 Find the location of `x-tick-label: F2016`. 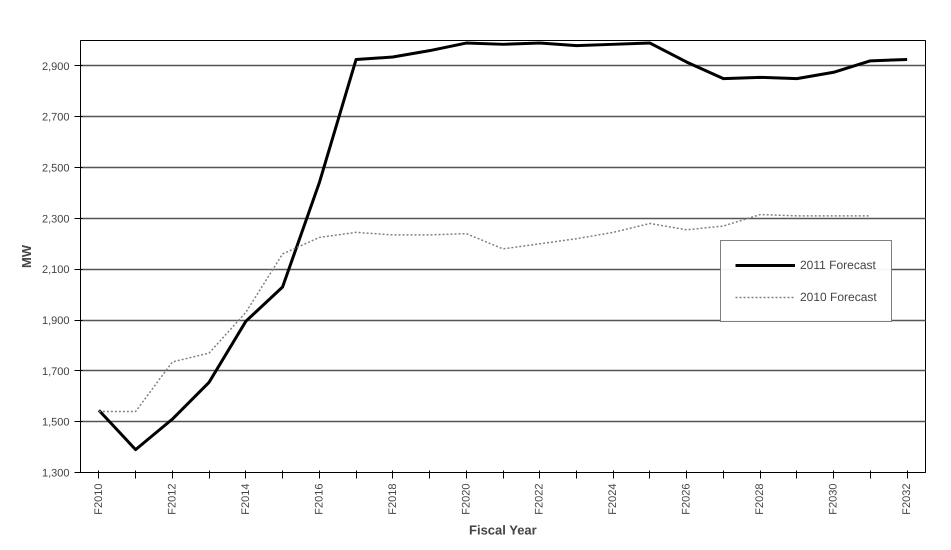

x-tick-label: F2016 is located at coordinates (319, 499).